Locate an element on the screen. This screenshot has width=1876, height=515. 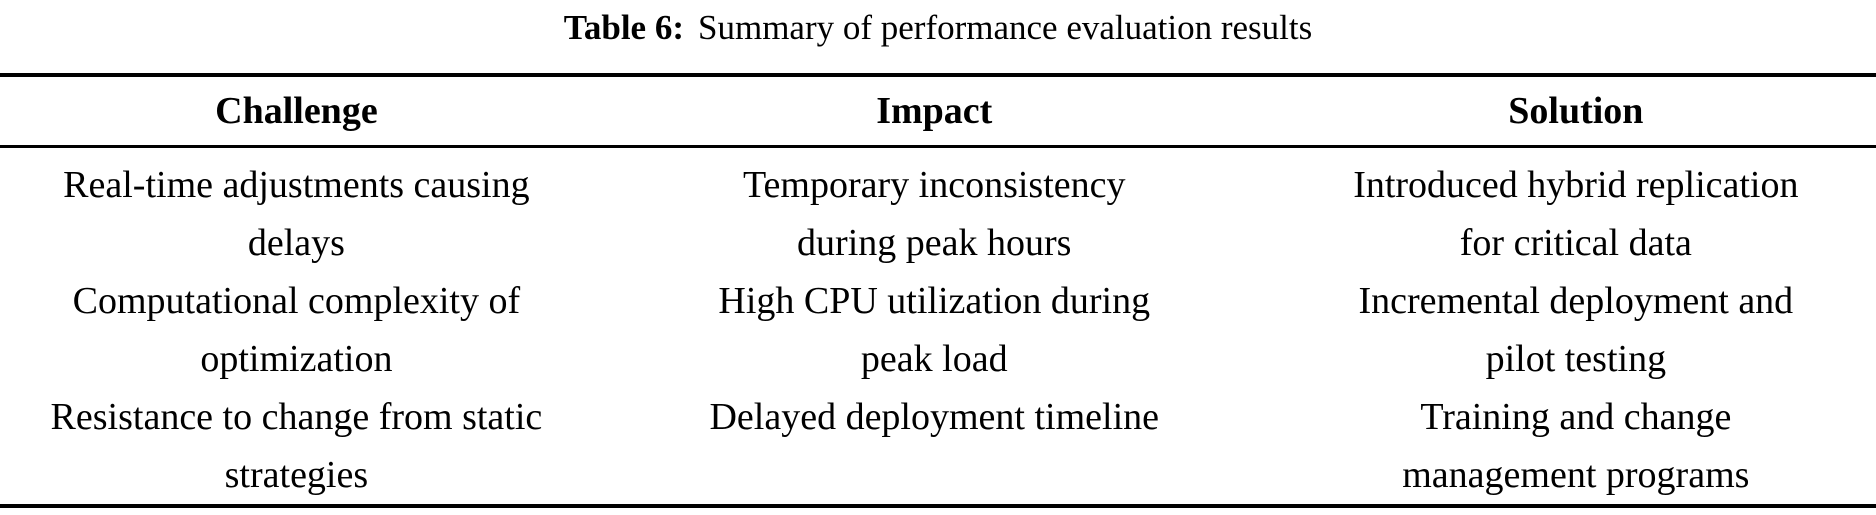
cell-line: during peak hours is located at coordinates (934, 243).